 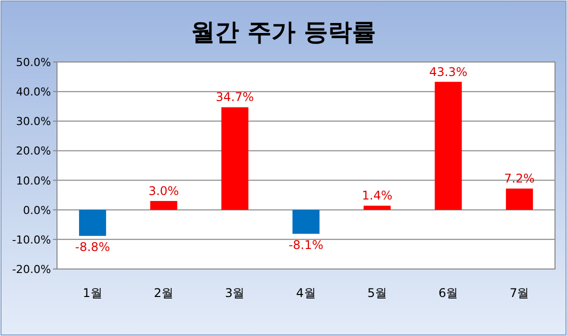 I want to click on data-label: 1.4%, so click(x=377, y=195).